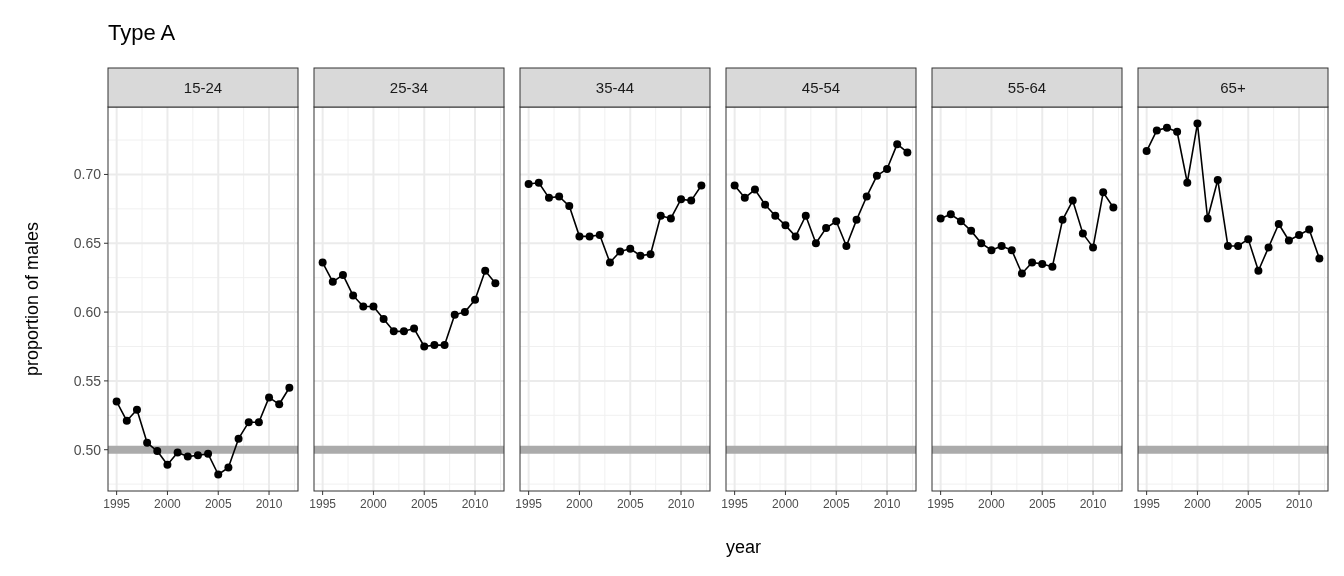 The image size is (1344, 576). What do you see at coordinates (32, 299) in the screenshot?
I see `y-axis-title: proportion of males` at bounding box center [32, 299].